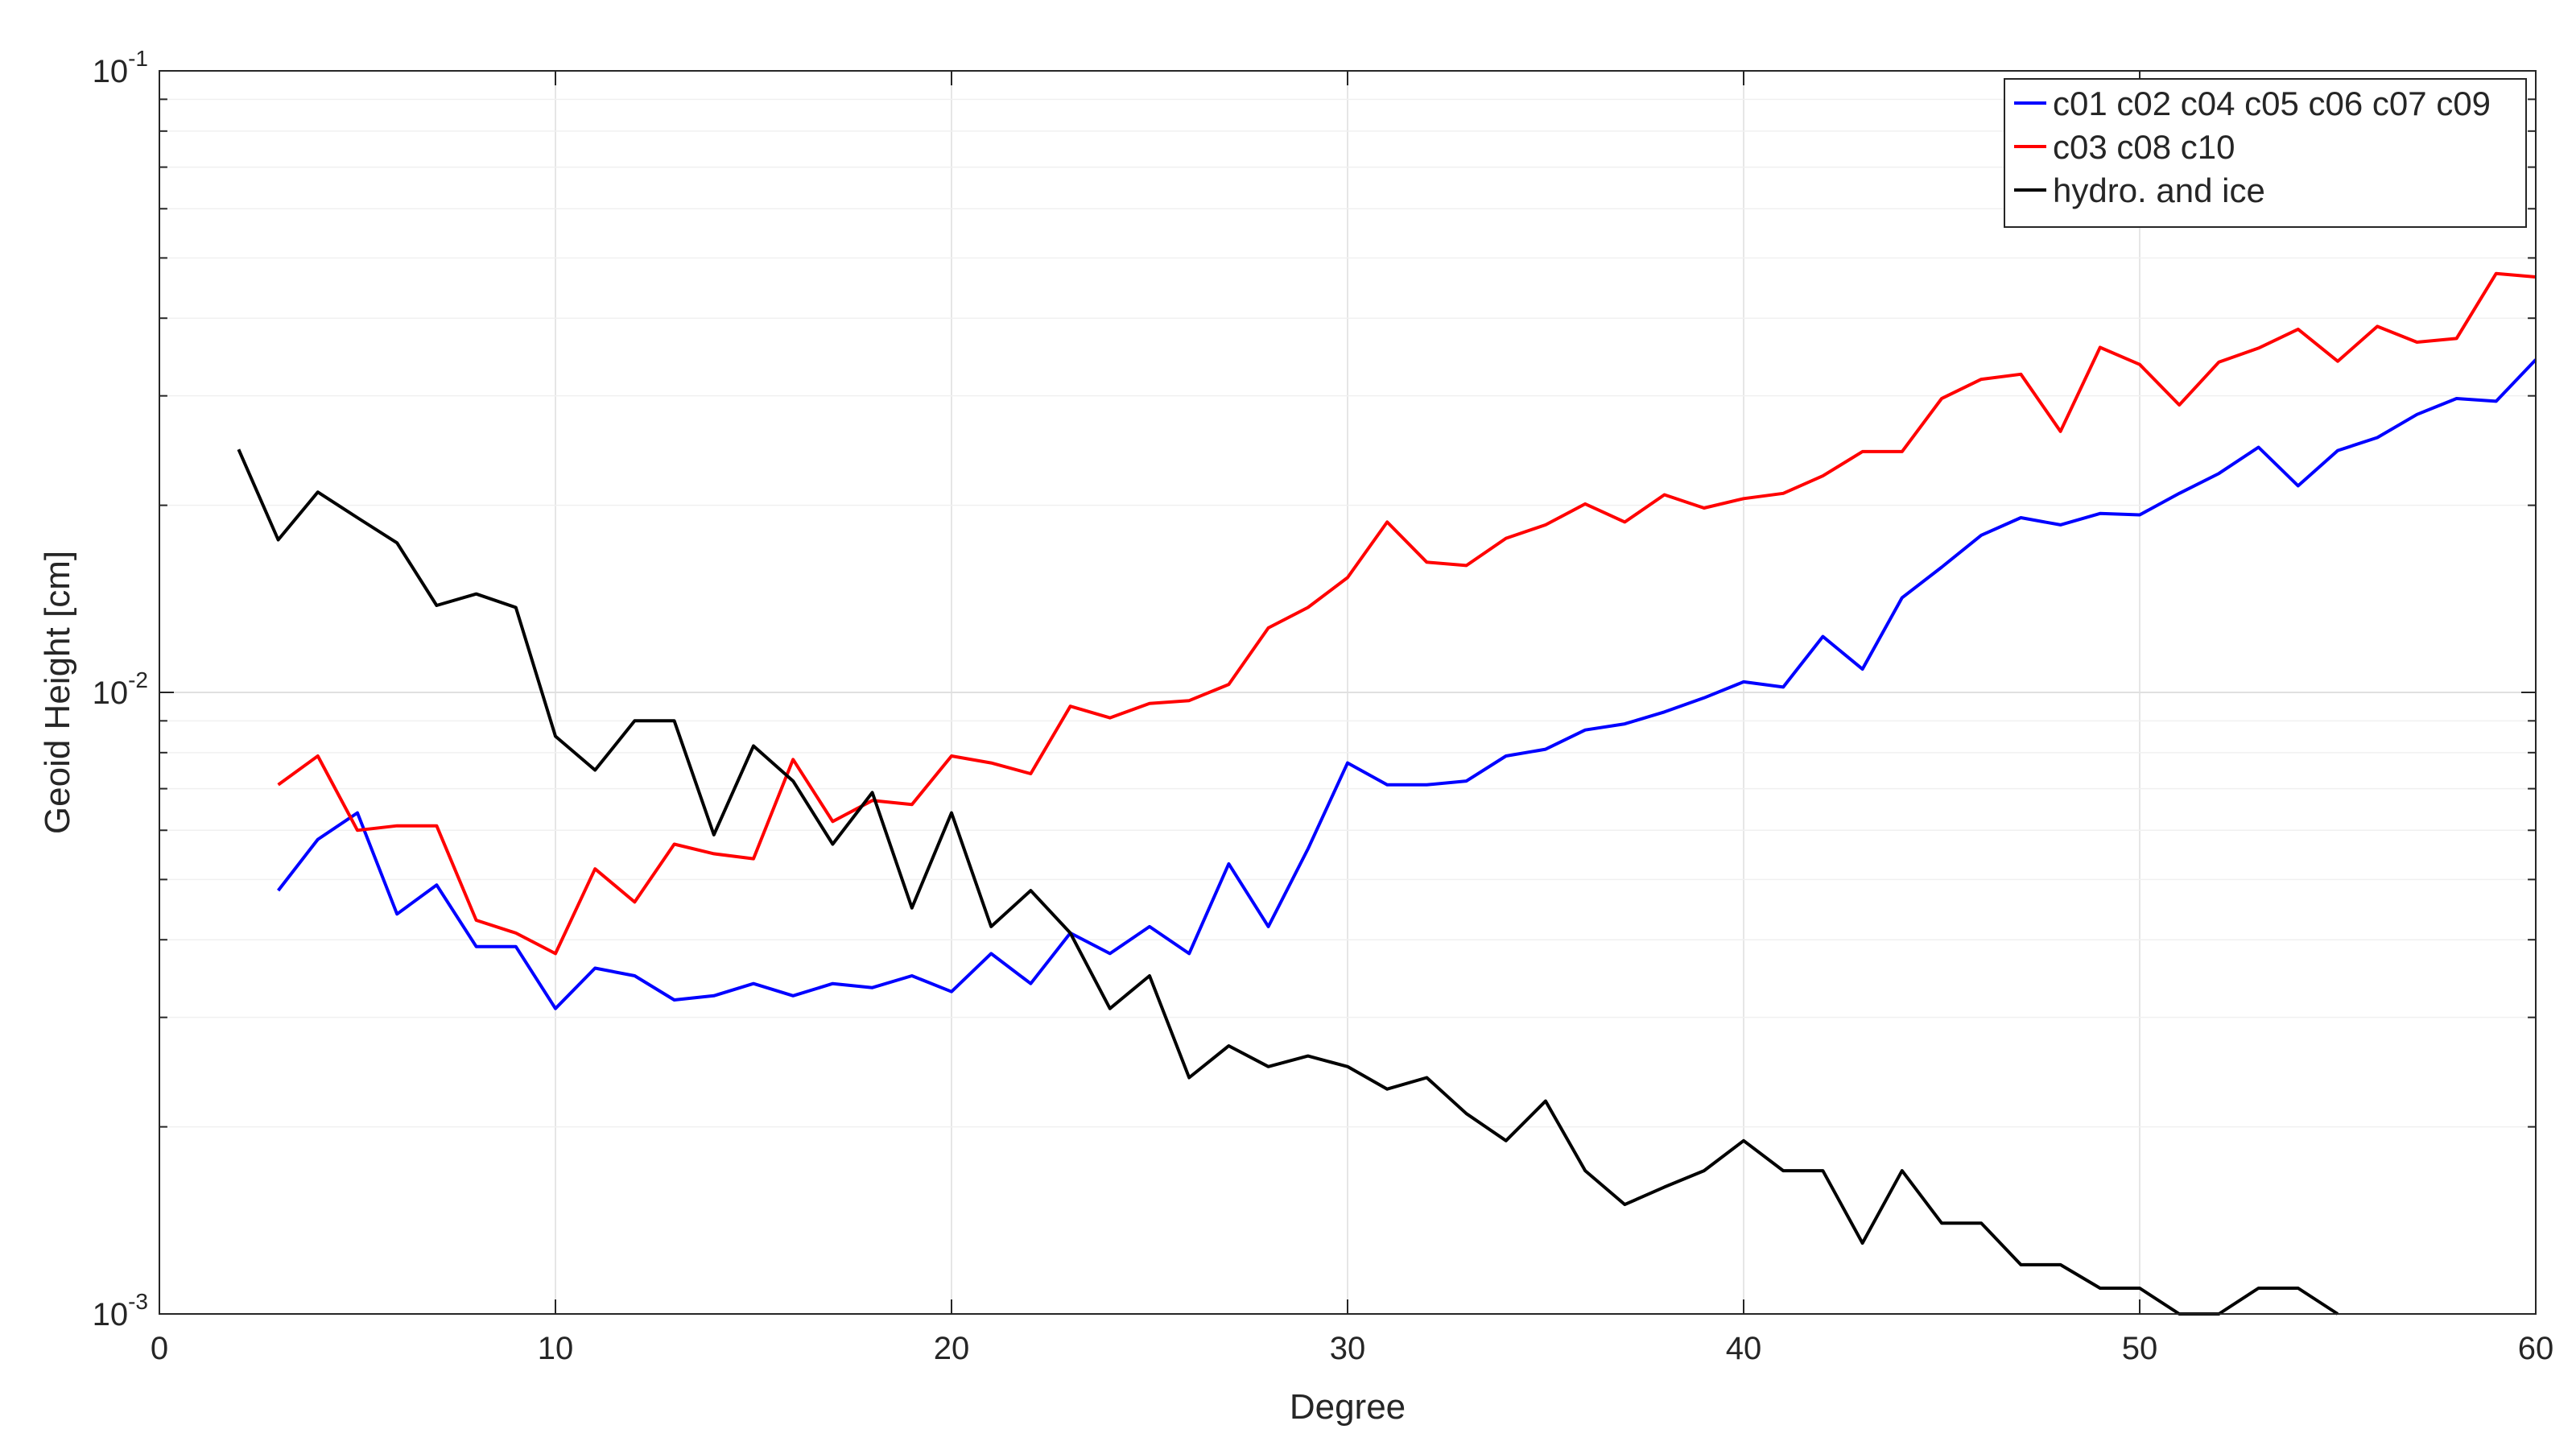 This screenshot has height=1450, width=2576. Describe the element at coordinates (952, 1348) in the screenshot. I see `x-tick-label: 20` at that location.